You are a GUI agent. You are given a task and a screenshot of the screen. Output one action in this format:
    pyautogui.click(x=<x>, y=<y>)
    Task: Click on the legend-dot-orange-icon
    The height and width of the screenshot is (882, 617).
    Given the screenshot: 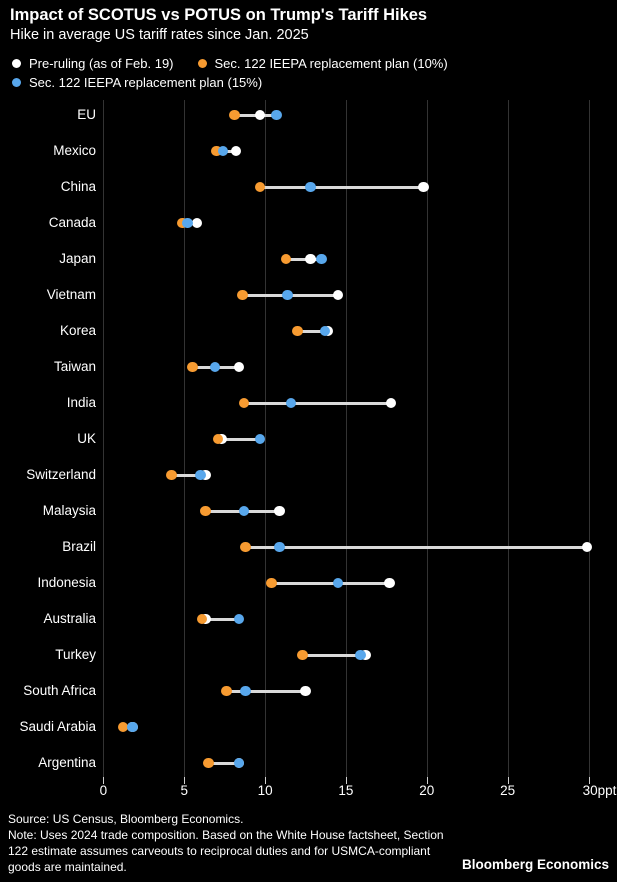 What is the action you would take?
    pyautogui.click(x=202, y=63)
    